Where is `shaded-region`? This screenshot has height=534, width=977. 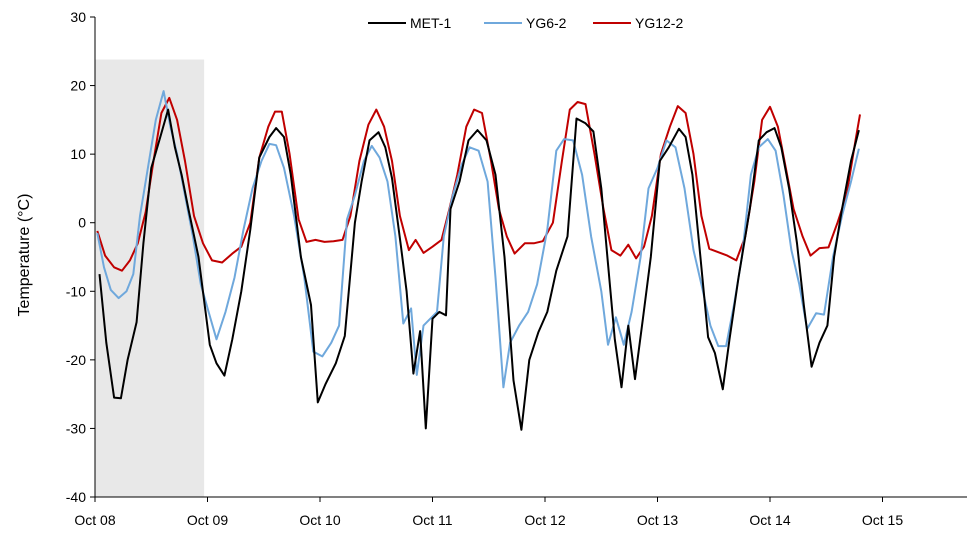 shaded-region is located at coordinates (150, 278).